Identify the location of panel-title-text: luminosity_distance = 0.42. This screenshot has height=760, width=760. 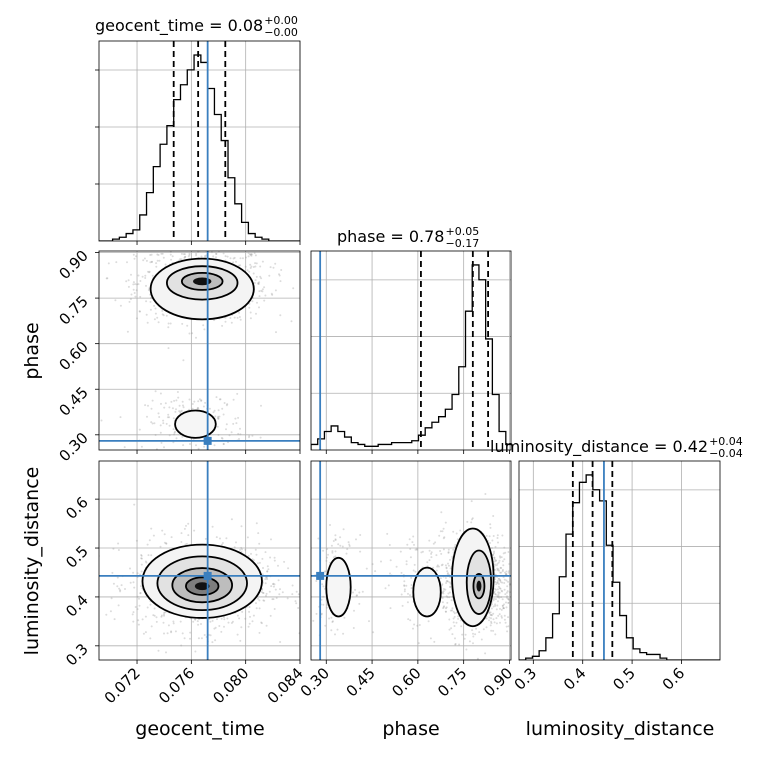
(599, 447).